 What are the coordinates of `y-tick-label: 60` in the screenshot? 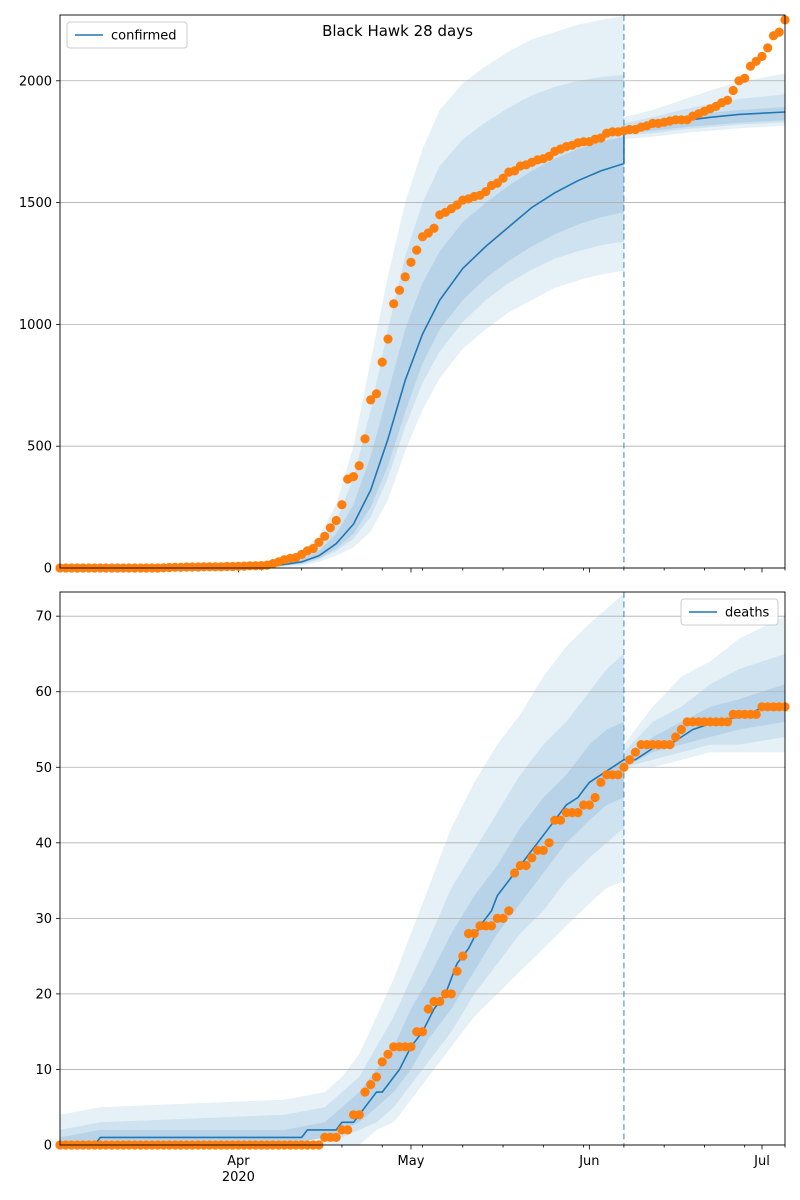 It's located at (43, 692).